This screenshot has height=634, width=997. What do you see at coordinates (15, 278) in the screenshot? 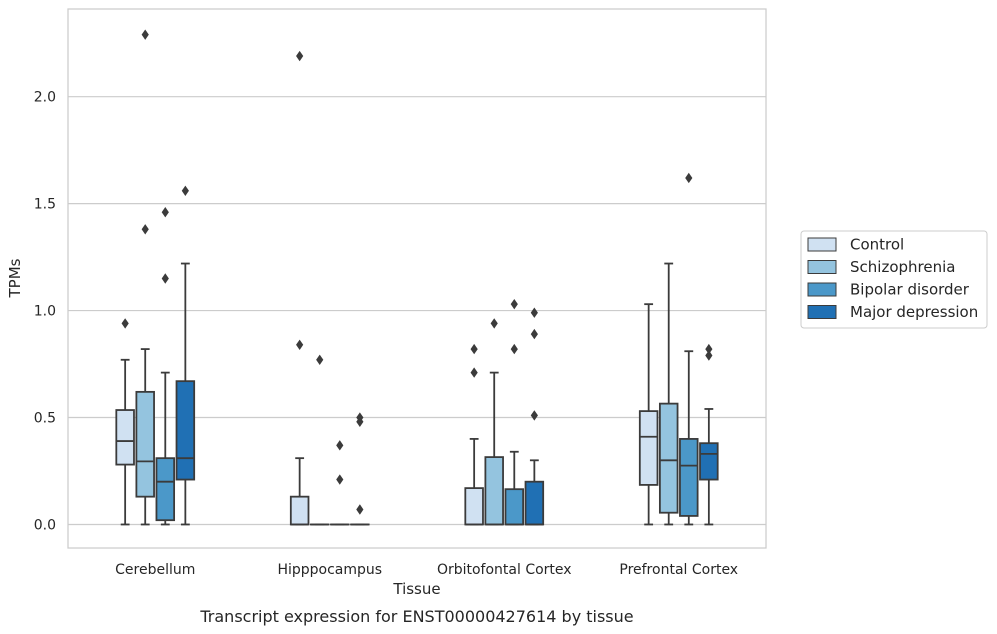
I see `y-axis-title: TPMs` at bounding box center [15, 278].